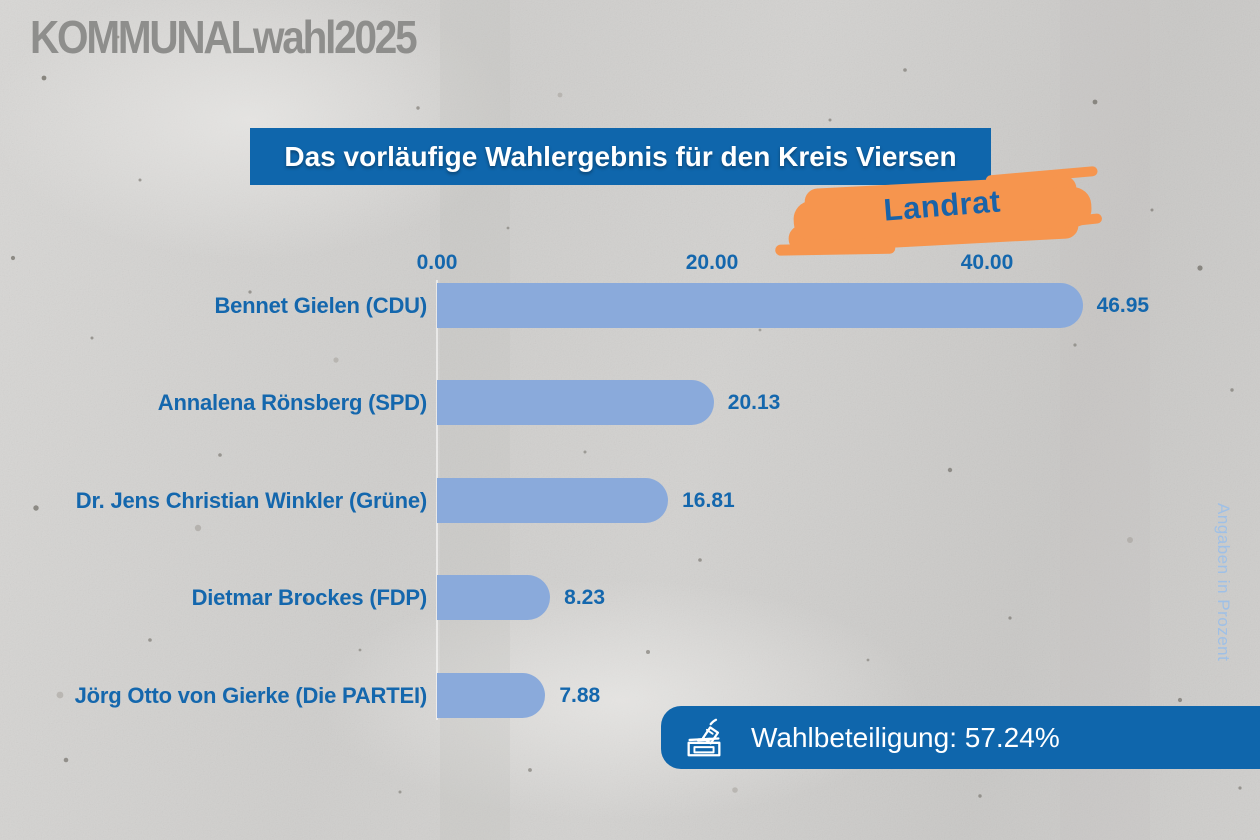  What do you see at coordinates (712, 262) in the screenshot?
I see `x-tick: 20.00` at bounding box center [712, 262].